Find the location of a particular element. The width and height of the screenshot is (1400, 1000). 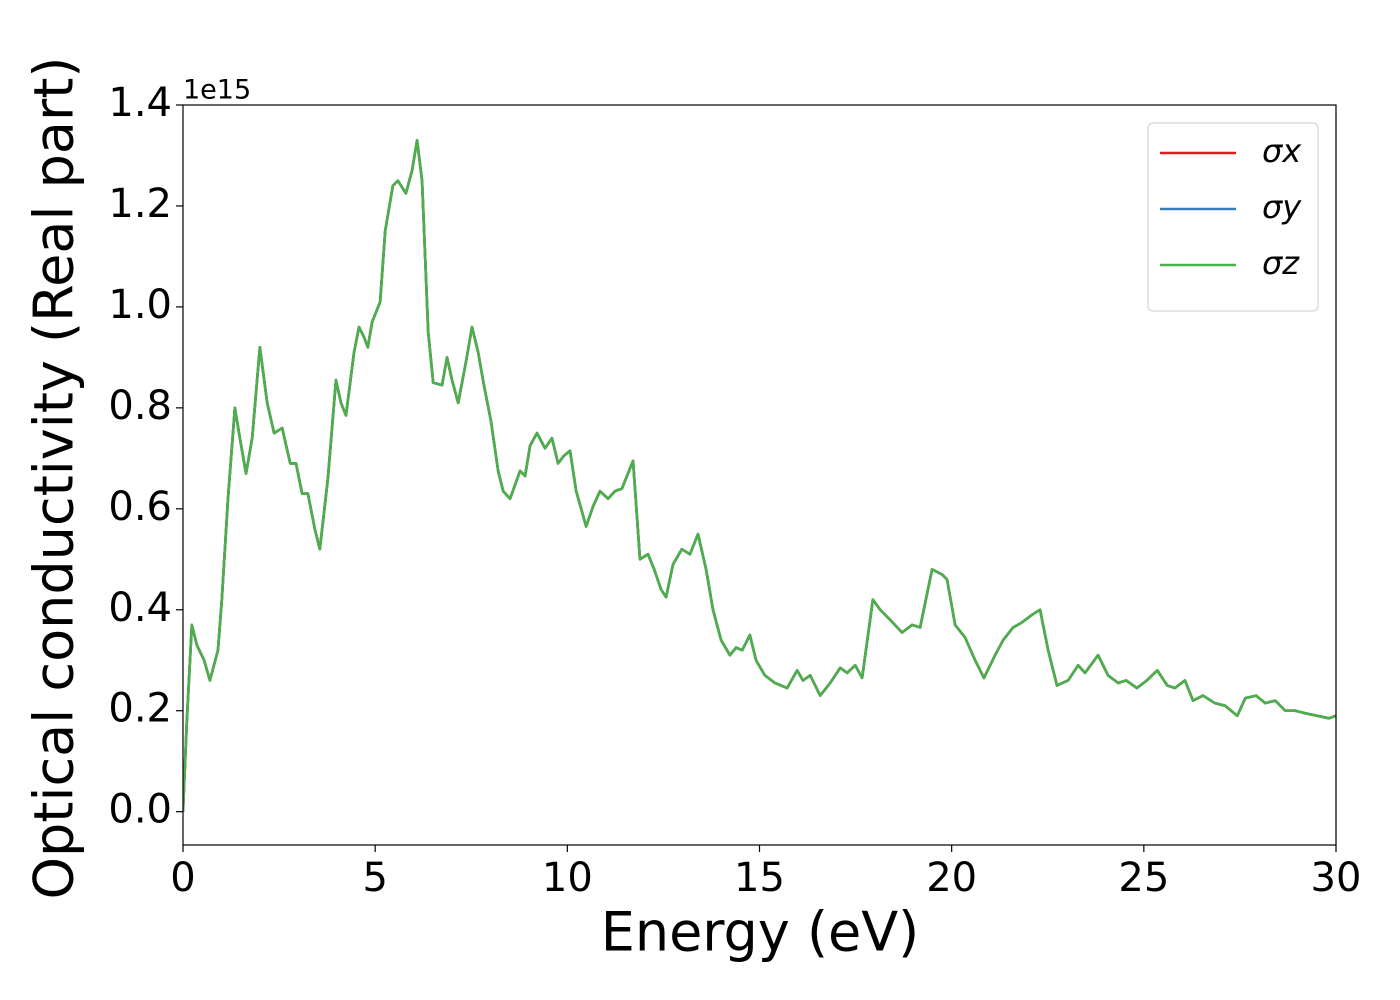

legend-label: σy is located at coordinates (1282, 207).